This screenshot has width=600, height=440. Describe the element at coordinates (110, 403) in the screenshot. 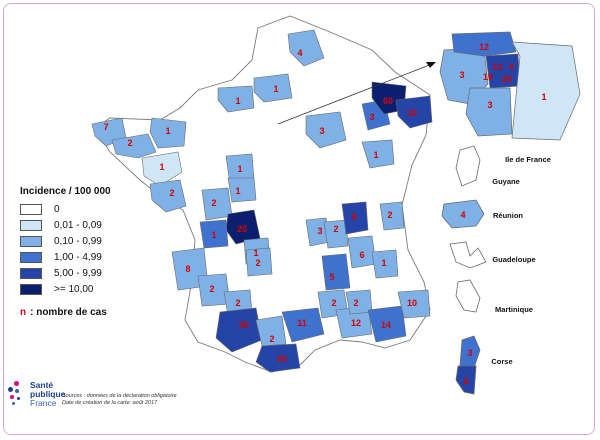

I see `sources-line-2: Date de création de la carte: août 2017` at that location.